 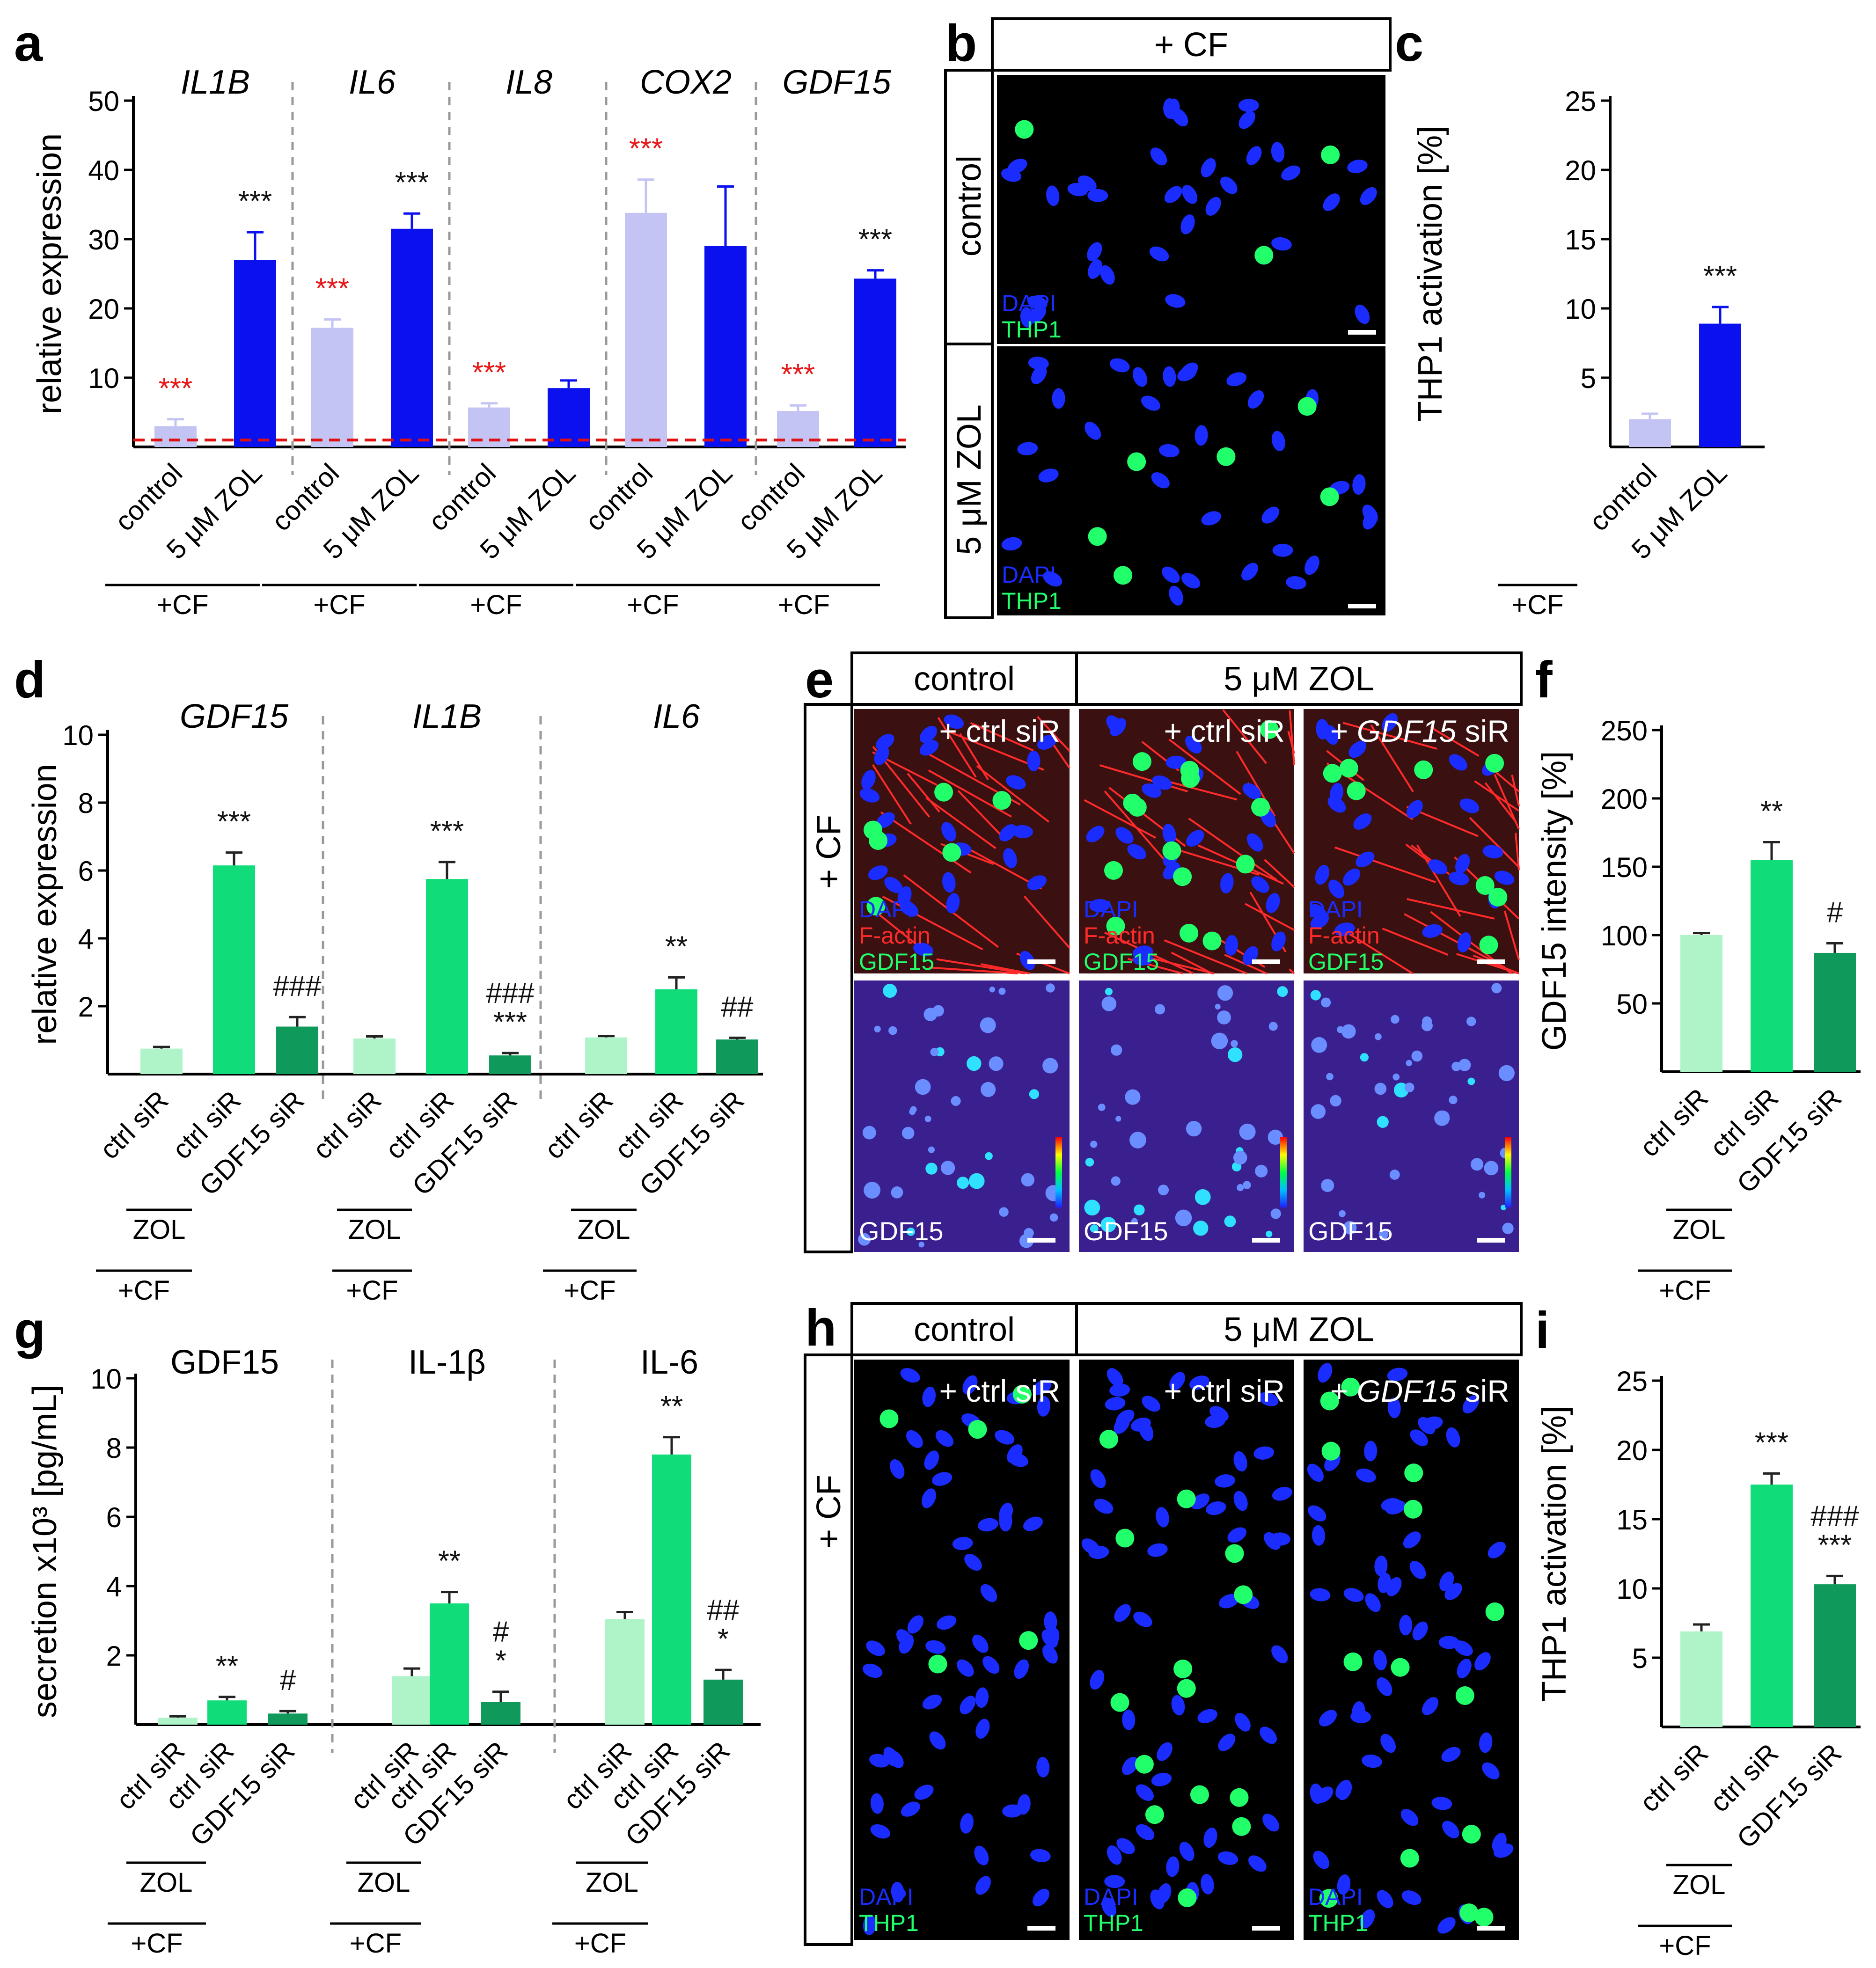 I want to click on panel-h-legend: THP1, so click(x=1113, y=1923).